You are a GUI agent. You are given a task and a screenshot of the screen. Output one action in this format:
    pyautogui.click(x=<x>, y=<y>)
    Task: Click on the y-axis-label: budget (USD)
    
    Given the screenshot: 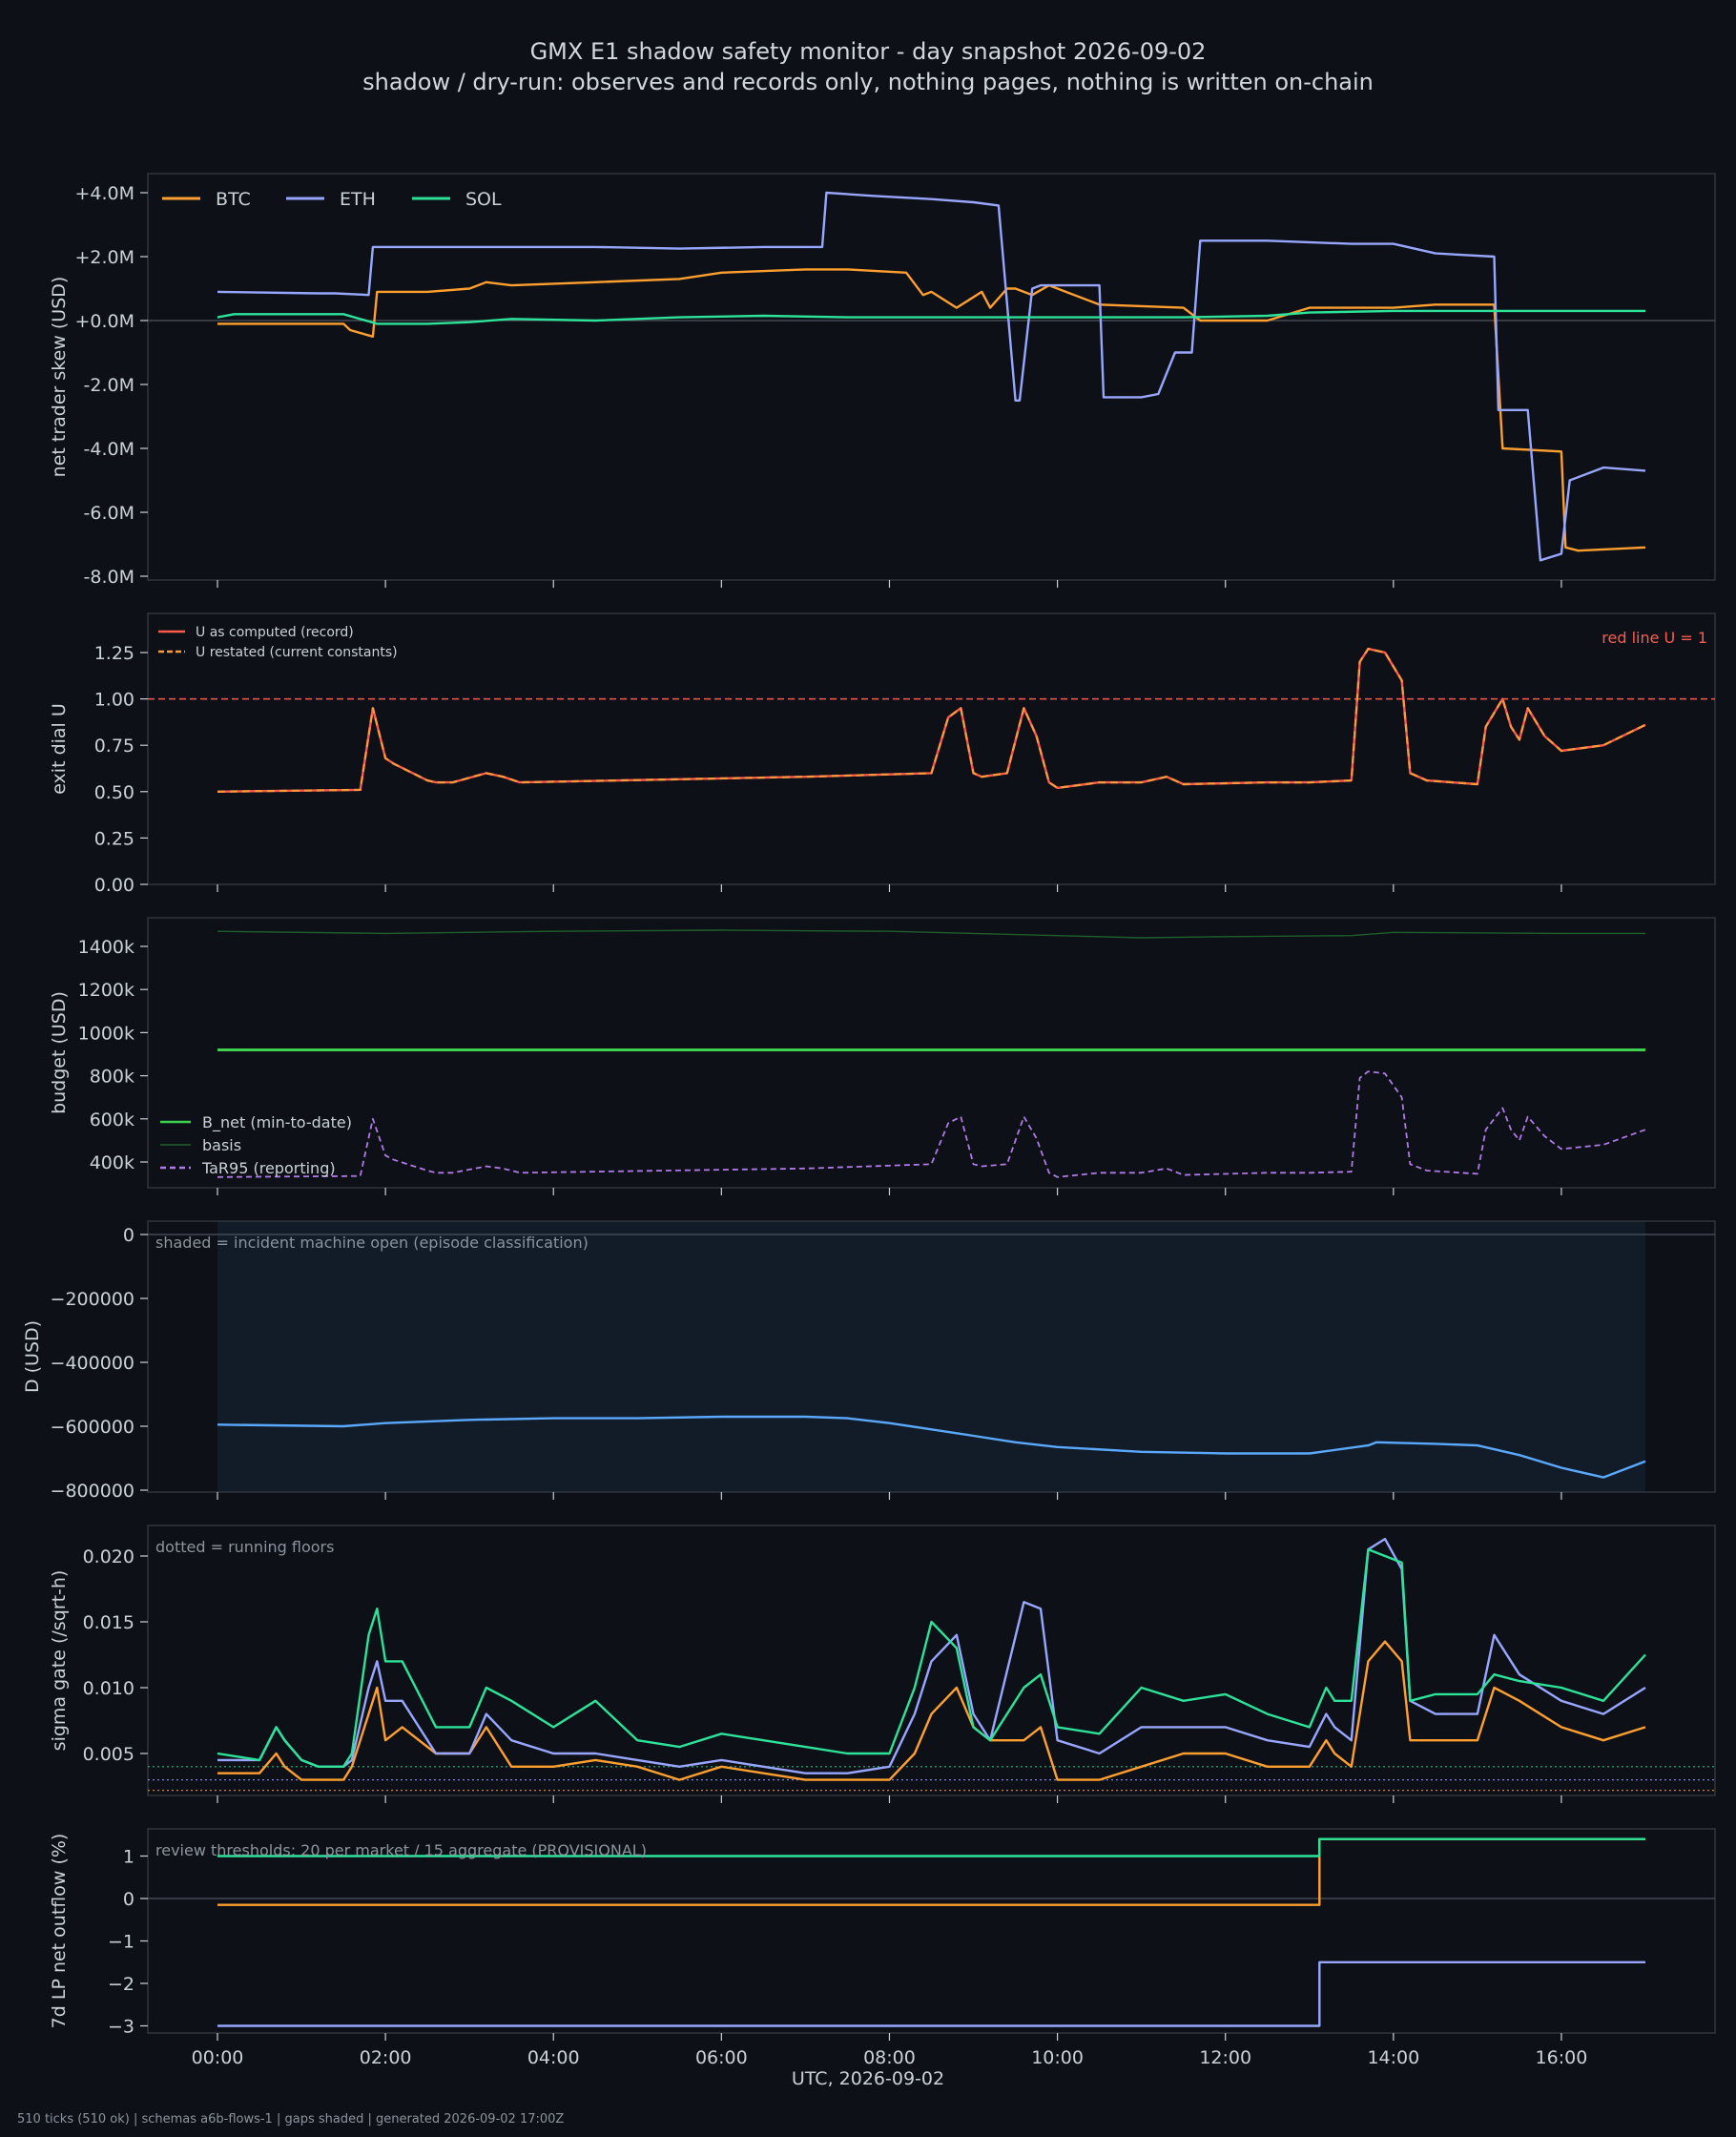 What is the action you would take?
    pyautogui.click(x=59, y=1052)
    